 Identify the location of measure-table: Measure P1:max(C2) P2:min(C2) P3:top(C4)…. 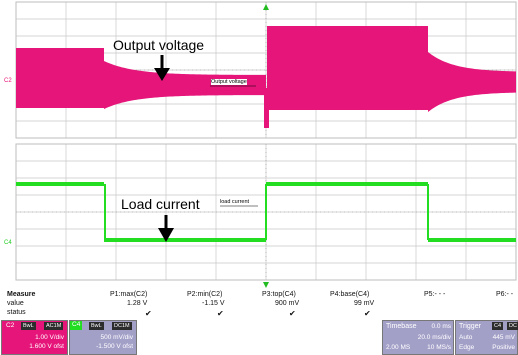
(259, 304).